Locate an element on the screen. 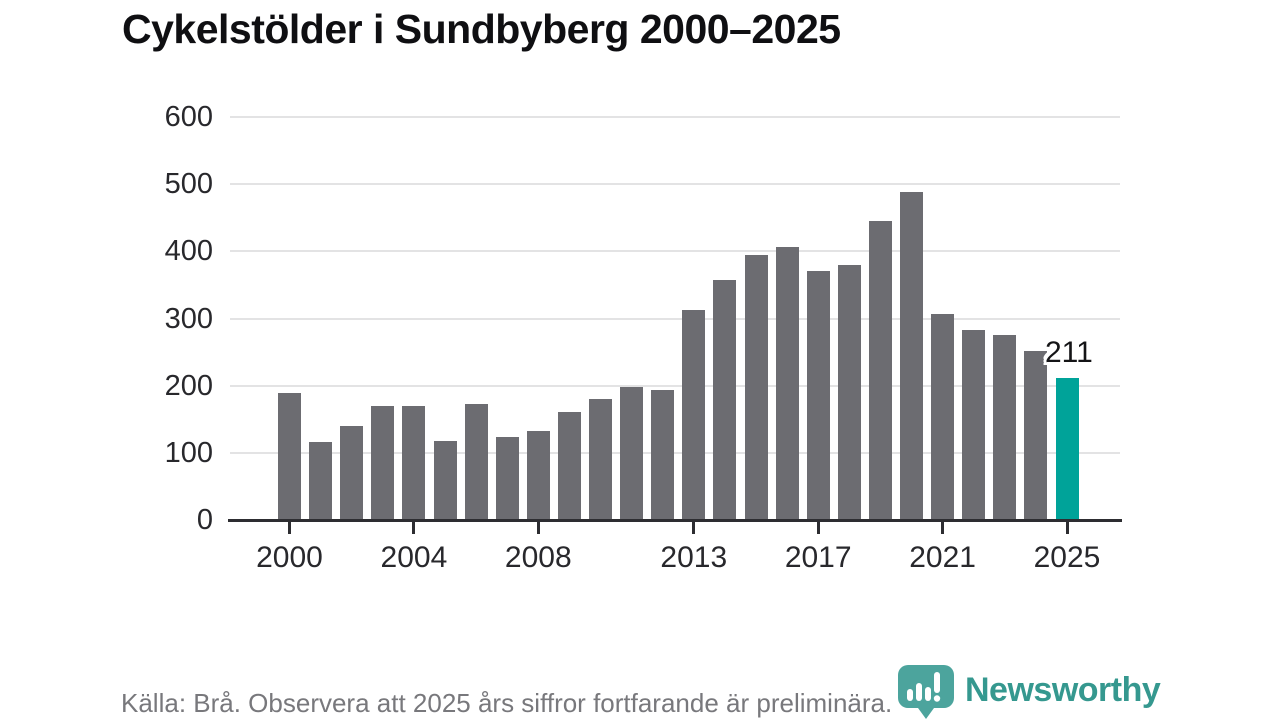 This screenshot has height=725, width=1280. value-label-2025: 211 is located at coordinates (1069, 352).